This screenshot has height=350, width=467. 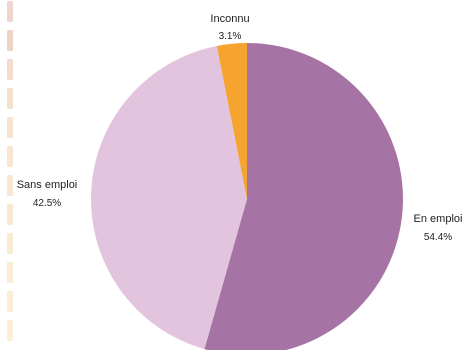 I want to click on pie-slice-inconnu, so click(x=231, y=121).